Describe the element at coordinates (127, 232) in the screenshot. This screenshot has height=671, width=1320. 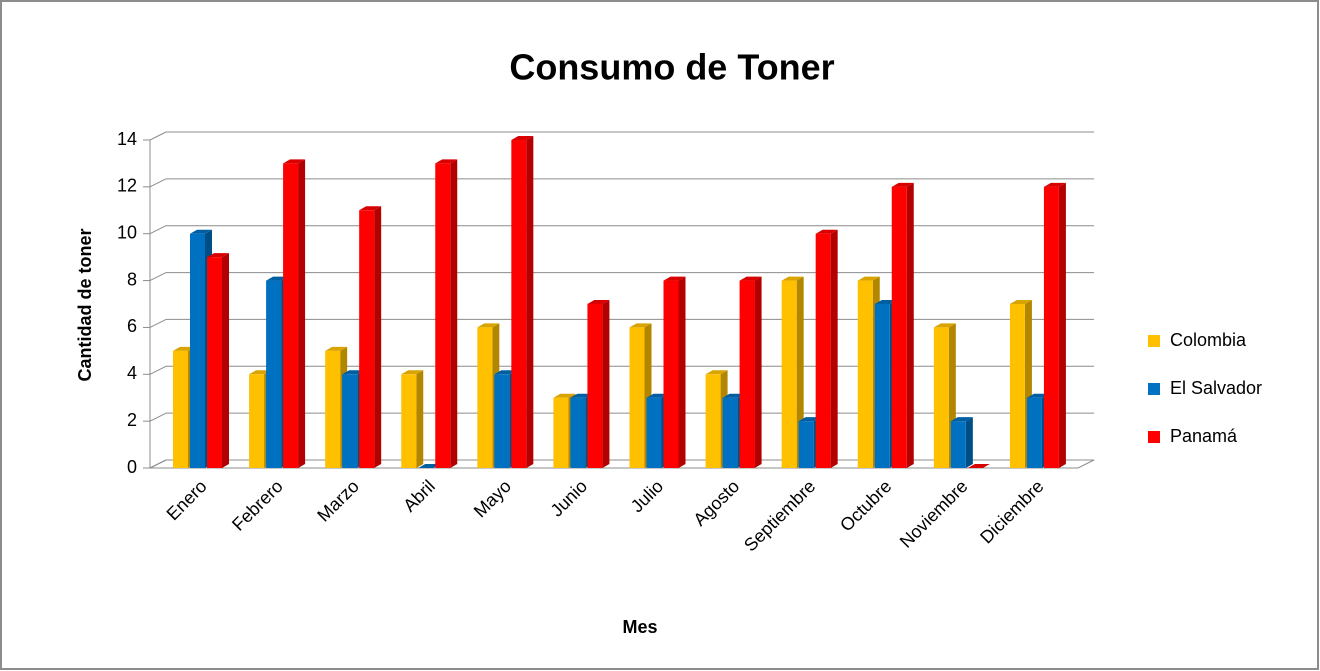
I see `y-tick-label: 10` at that location.